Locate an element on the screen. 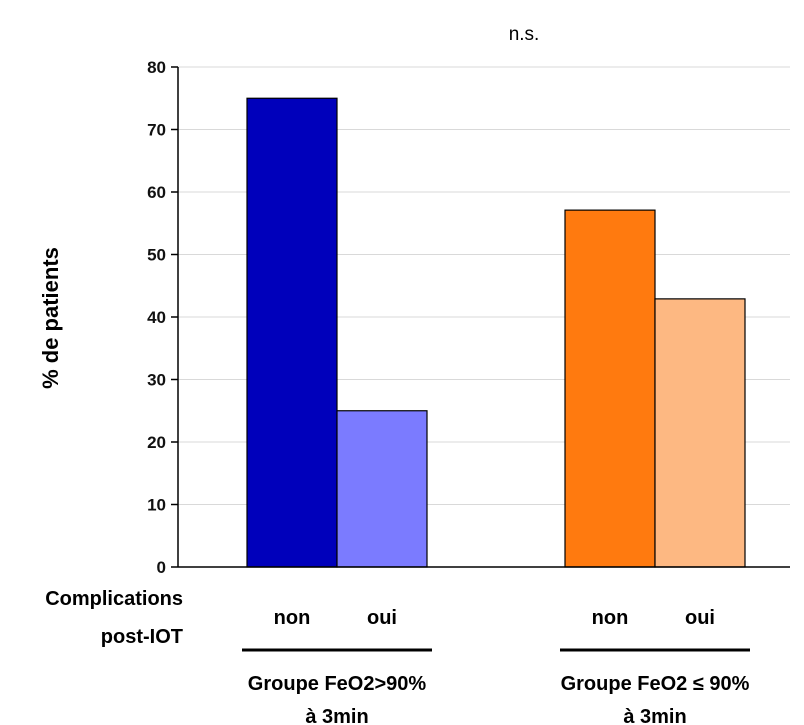 The image size is (804, 725). y-tick-label: 80 is located at coordinates (156, 67).